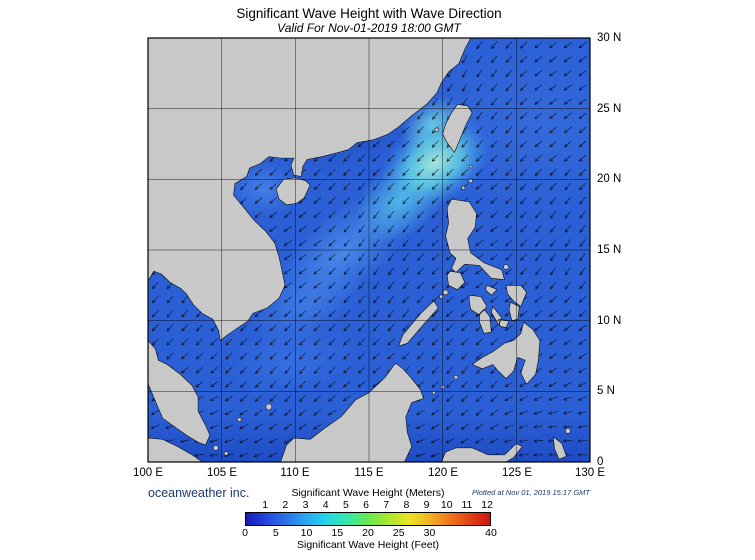  What do you see at coordinates (275, 533) in the screenshot?
I see `feet-tick-label: 5` at bounding box center [275, 533].